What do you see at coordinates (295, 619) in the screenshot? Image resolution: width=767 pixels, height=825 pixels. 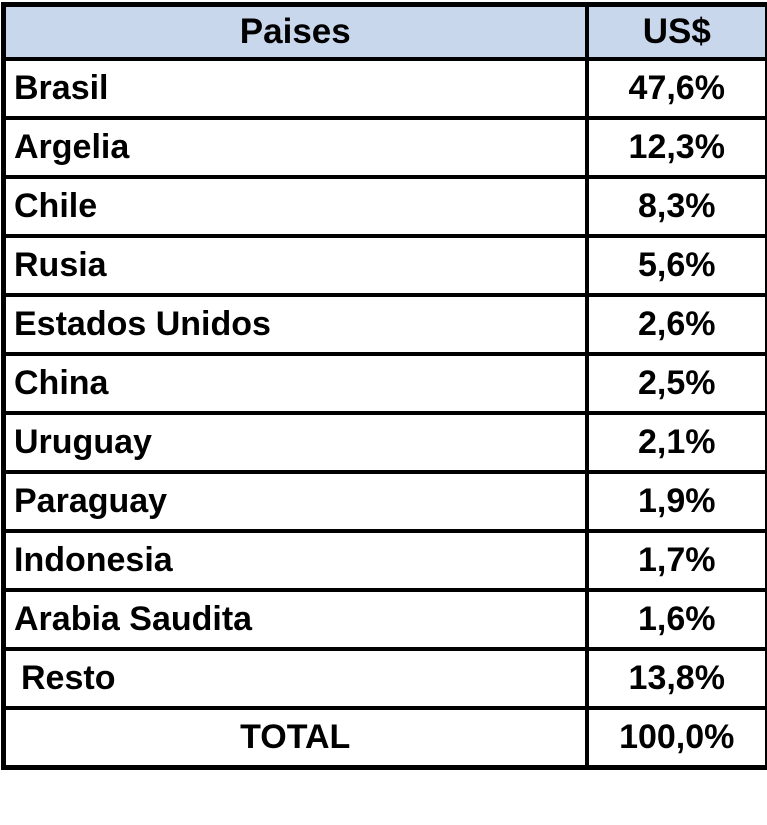 I see `country-cell: Arabia Saudita` at bounding box center [295, 619].